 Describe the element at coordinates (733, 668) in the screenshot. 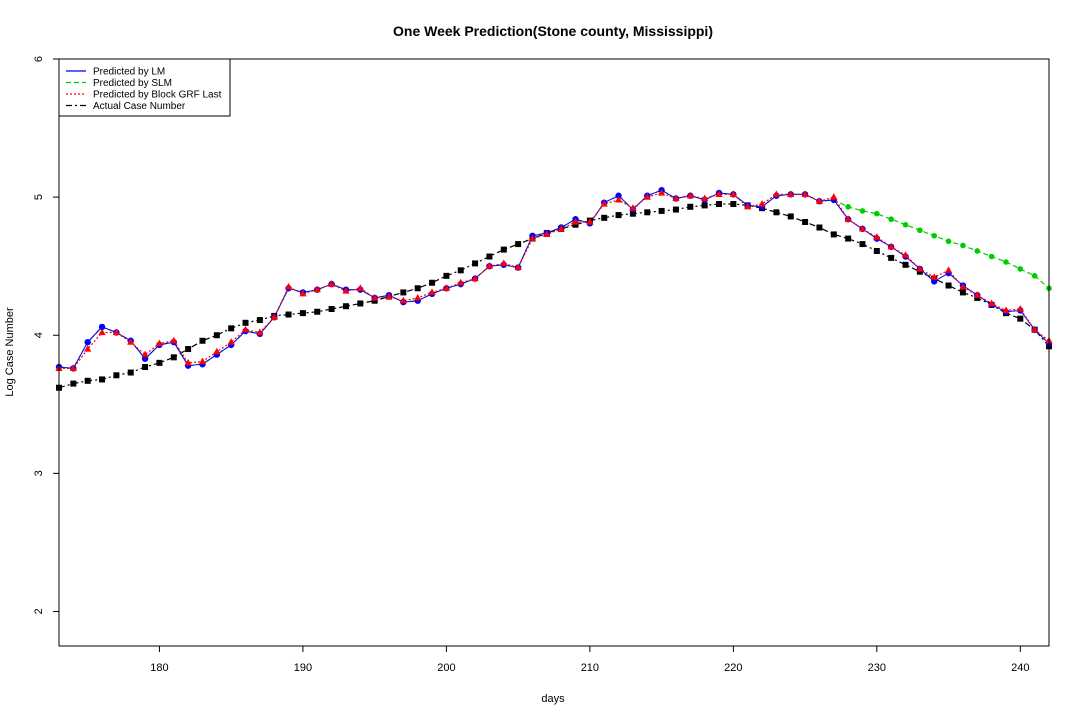

I see `x-tick-label: 220` at that location.